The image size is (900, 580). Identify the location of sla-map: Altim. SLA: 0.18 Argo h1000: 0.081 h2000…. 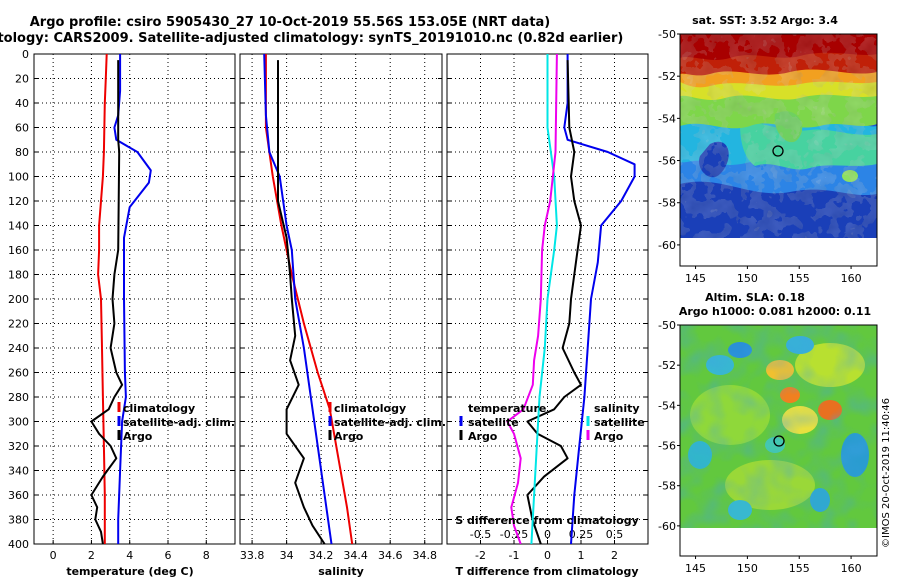
(768, 433).